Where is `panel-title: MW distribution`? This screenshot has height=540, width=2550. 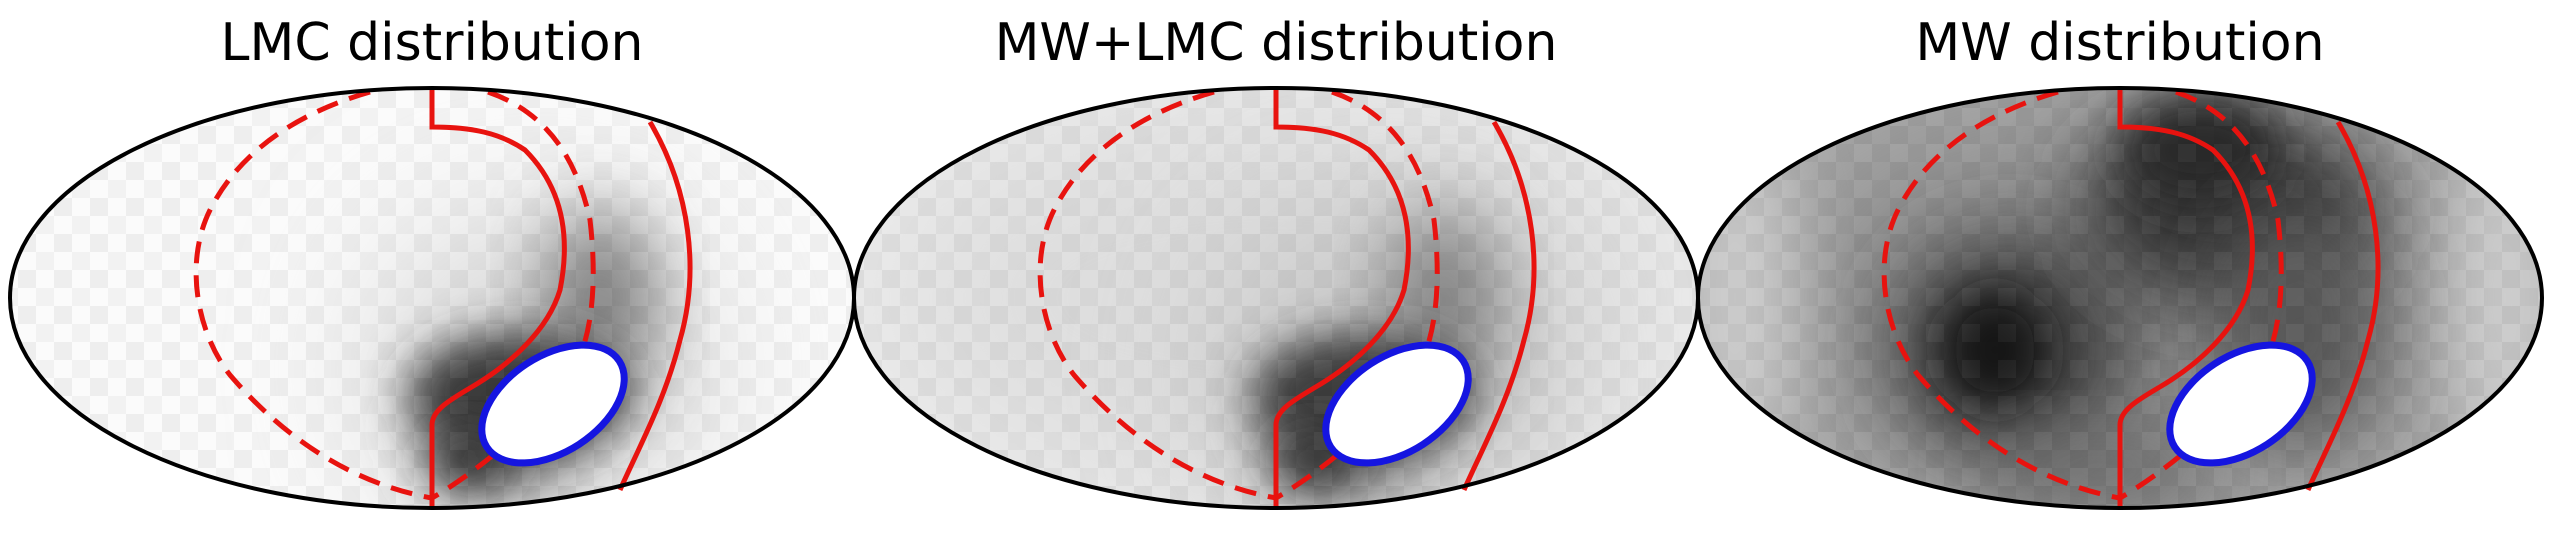 panel-title: MW distribution is located at coordinates (2119, 43).